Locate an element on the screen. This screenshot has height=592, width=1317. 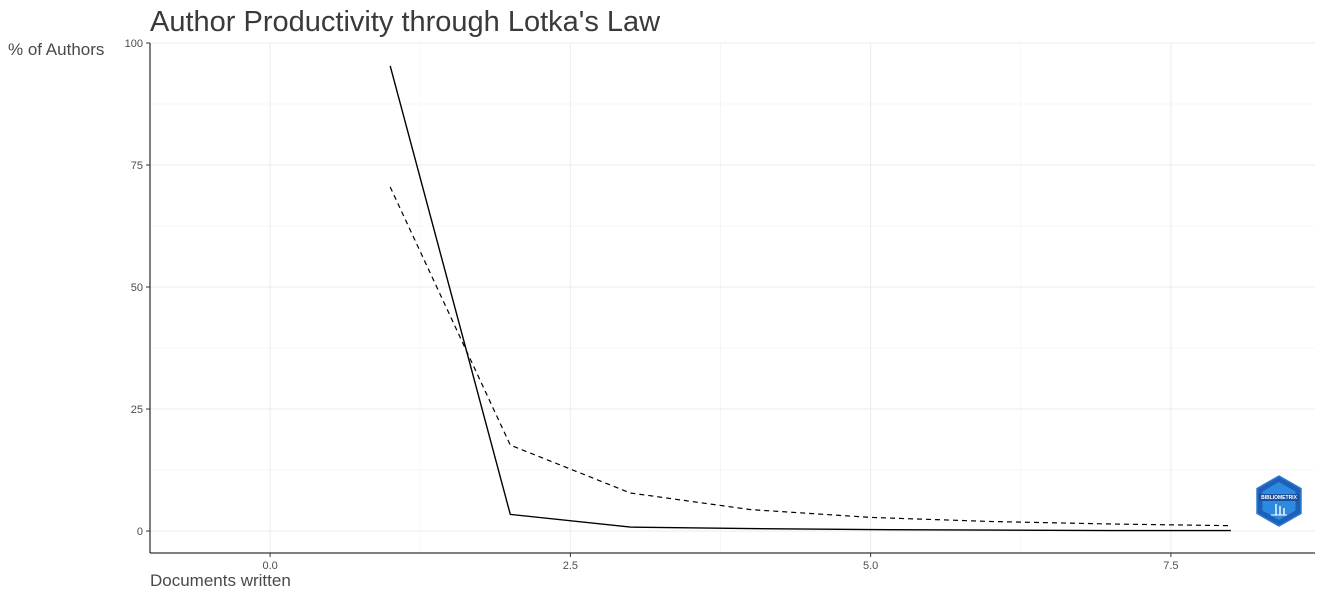
x-axis-title: Documents written is located at coordinates (220, 580).